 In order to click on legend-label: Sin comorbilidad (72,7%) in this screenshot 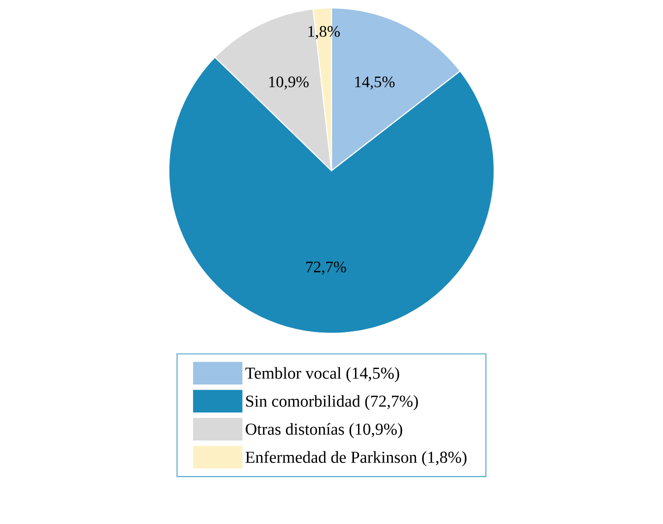, I will do `click(332, 402)`.